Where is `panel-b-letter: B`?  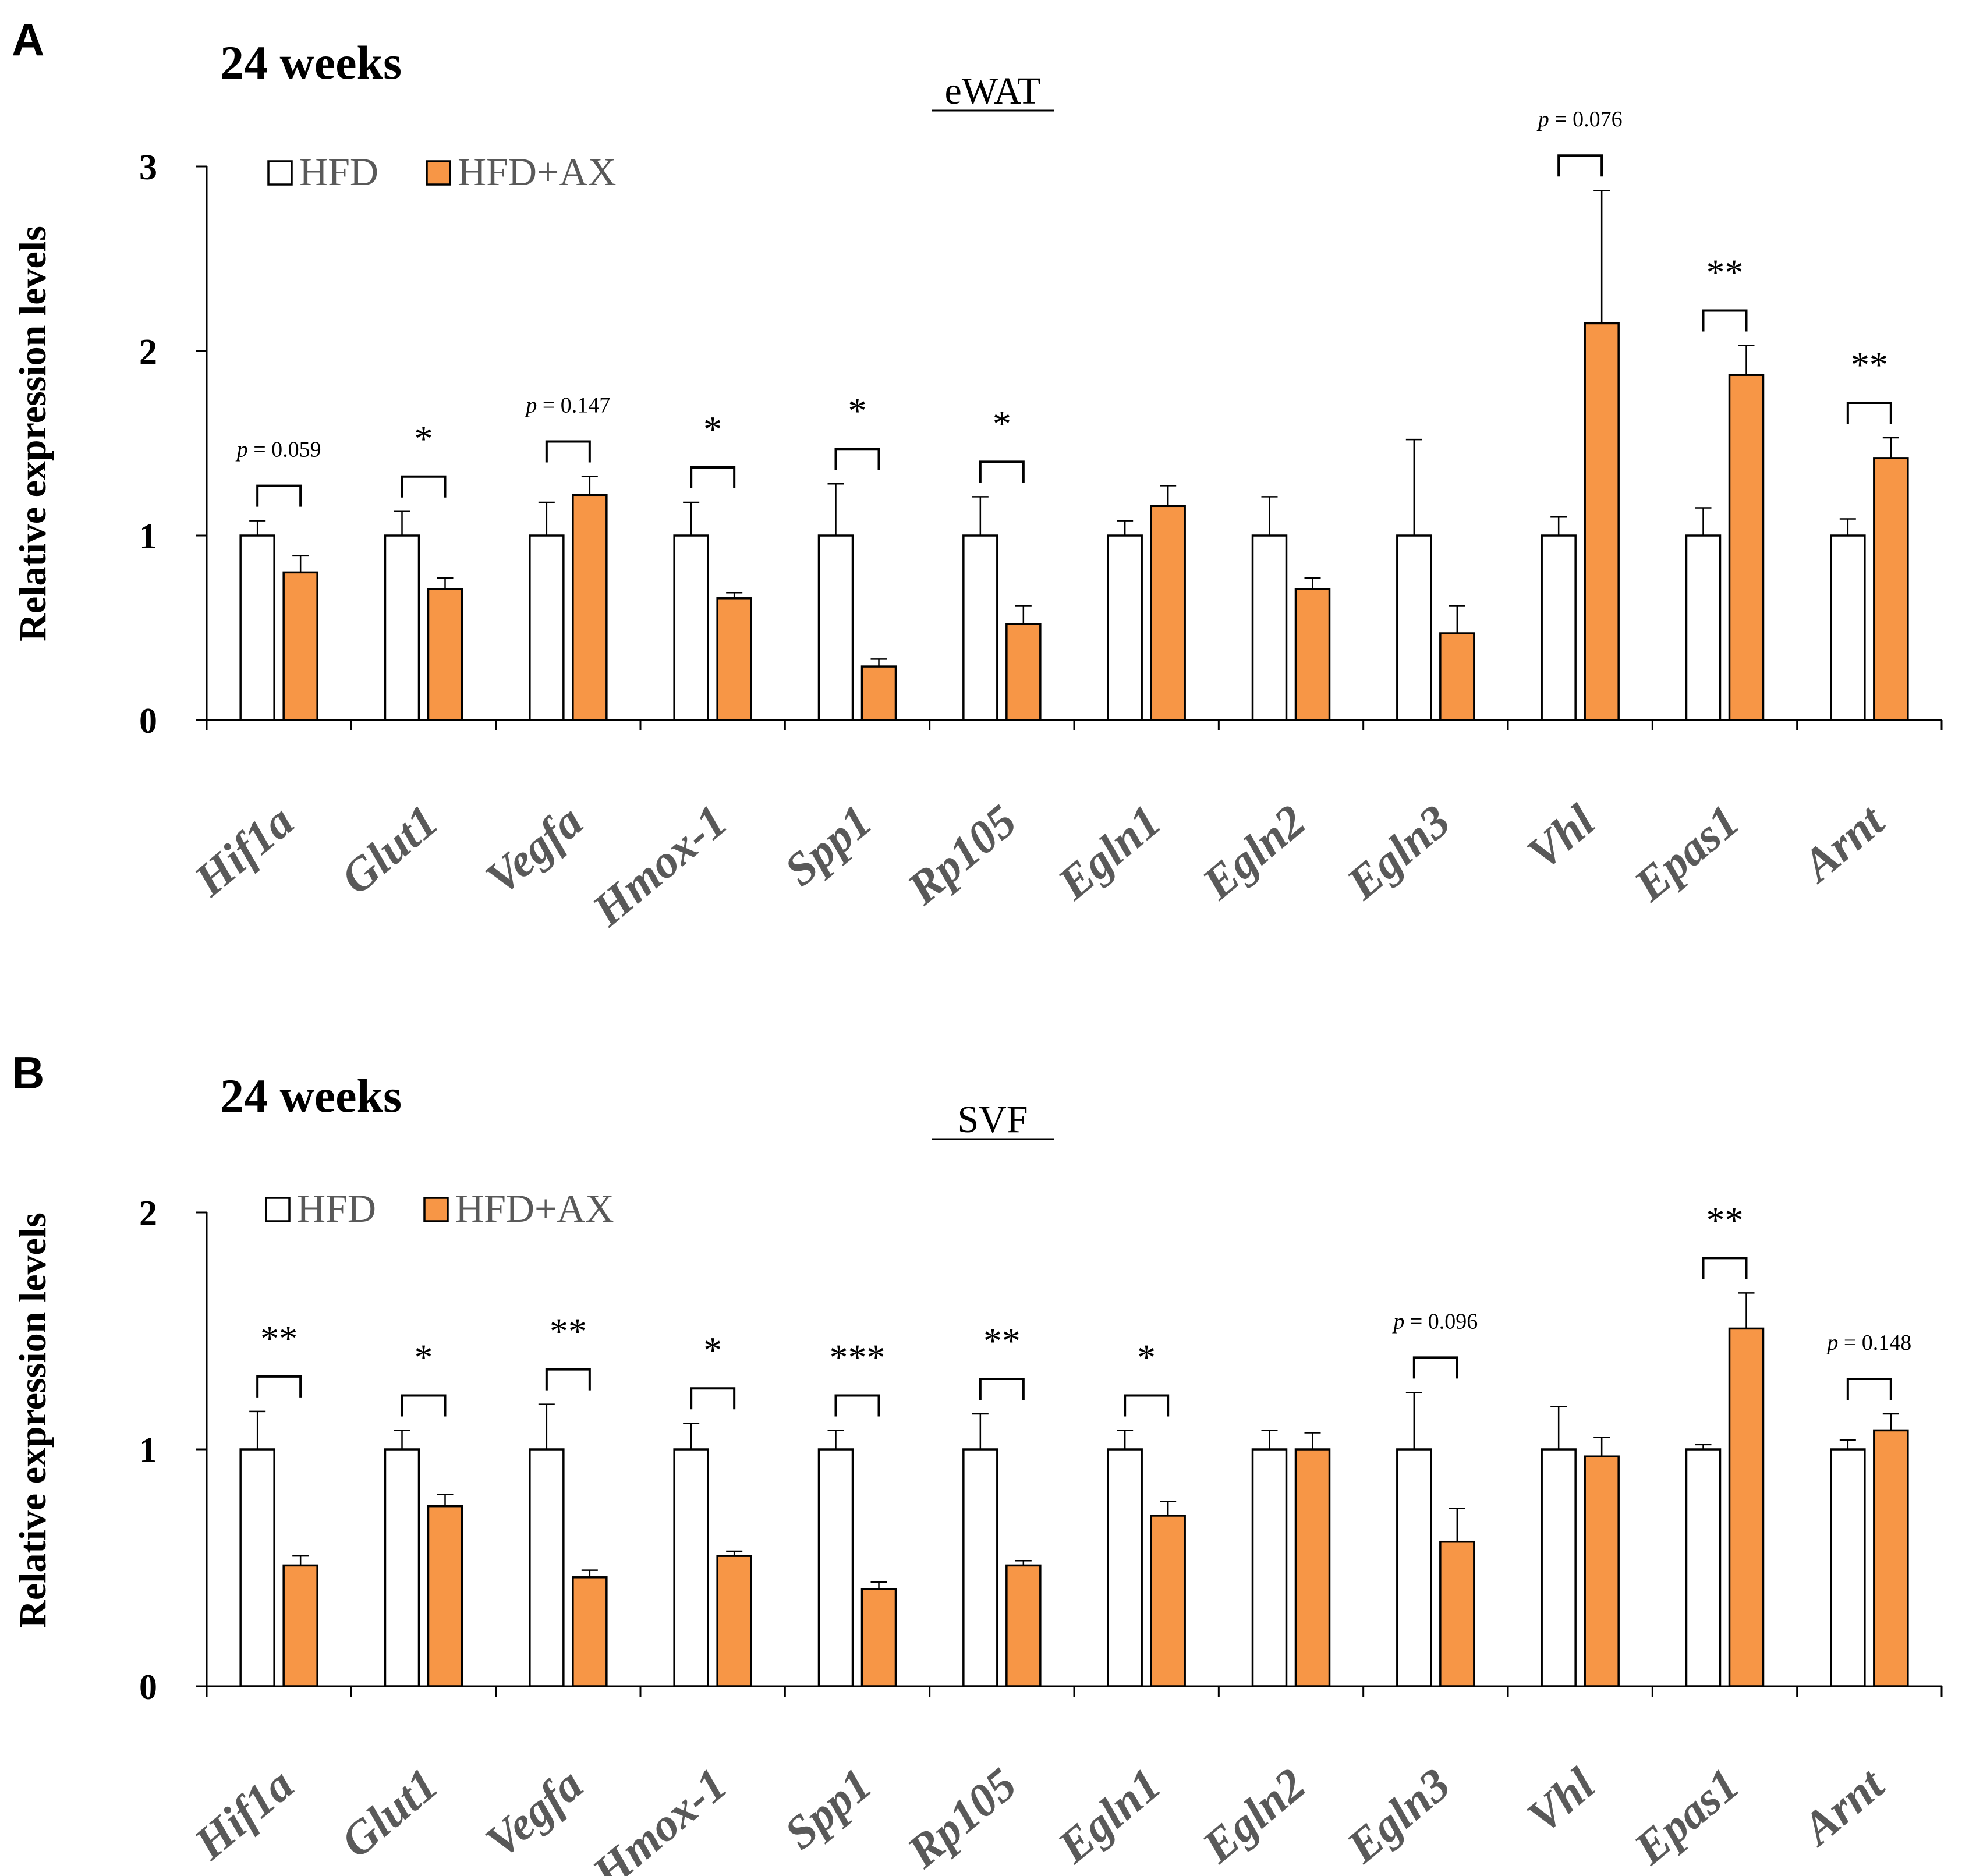
panel-b-letter: B is located at coordinates (28, 1072).